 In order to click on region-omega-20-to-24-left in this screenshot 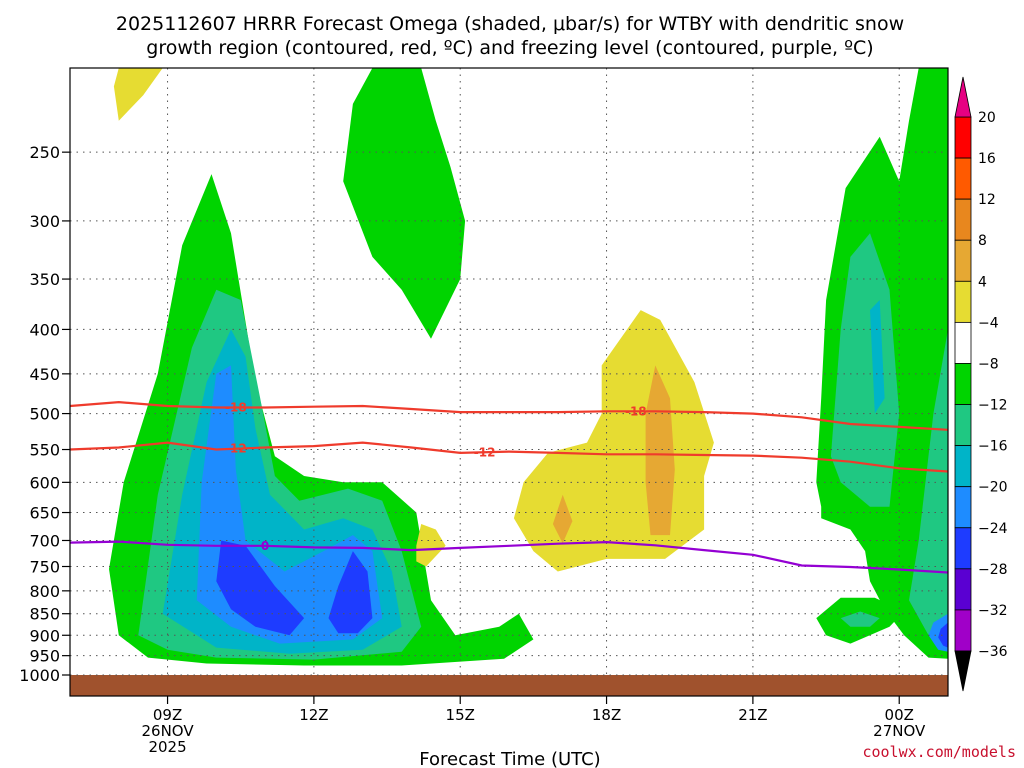, I will do `click(260, 588)`.